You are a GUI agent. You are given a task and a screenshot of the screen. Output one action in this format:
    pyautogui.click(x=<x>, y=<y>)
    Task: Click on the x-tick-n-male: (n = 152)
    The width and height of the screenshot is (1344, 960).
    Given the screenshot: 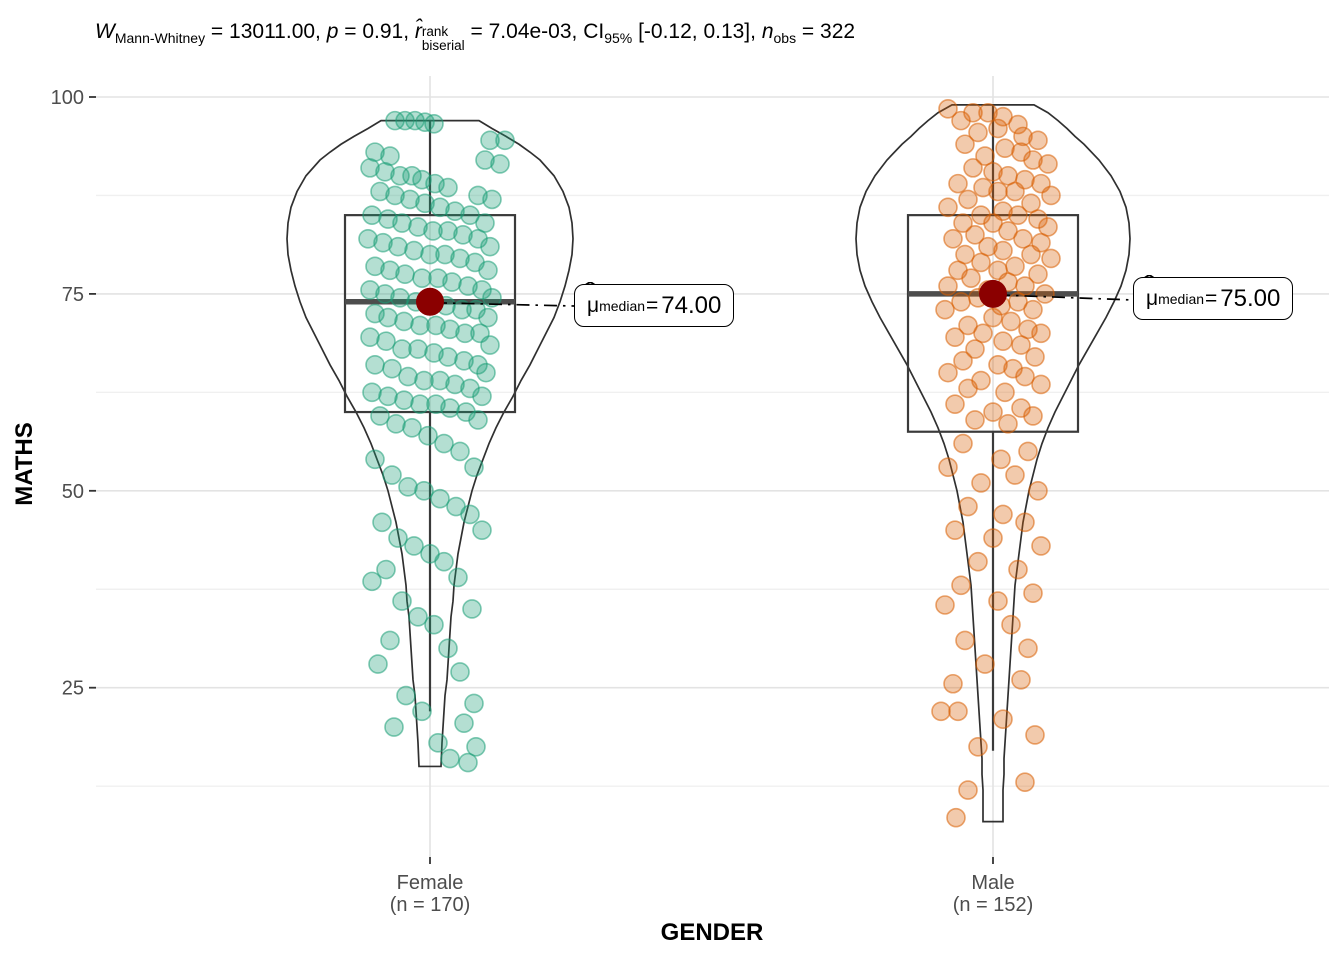 What is the action you would take?
    pyautogui.click(x=993, y=905)
    